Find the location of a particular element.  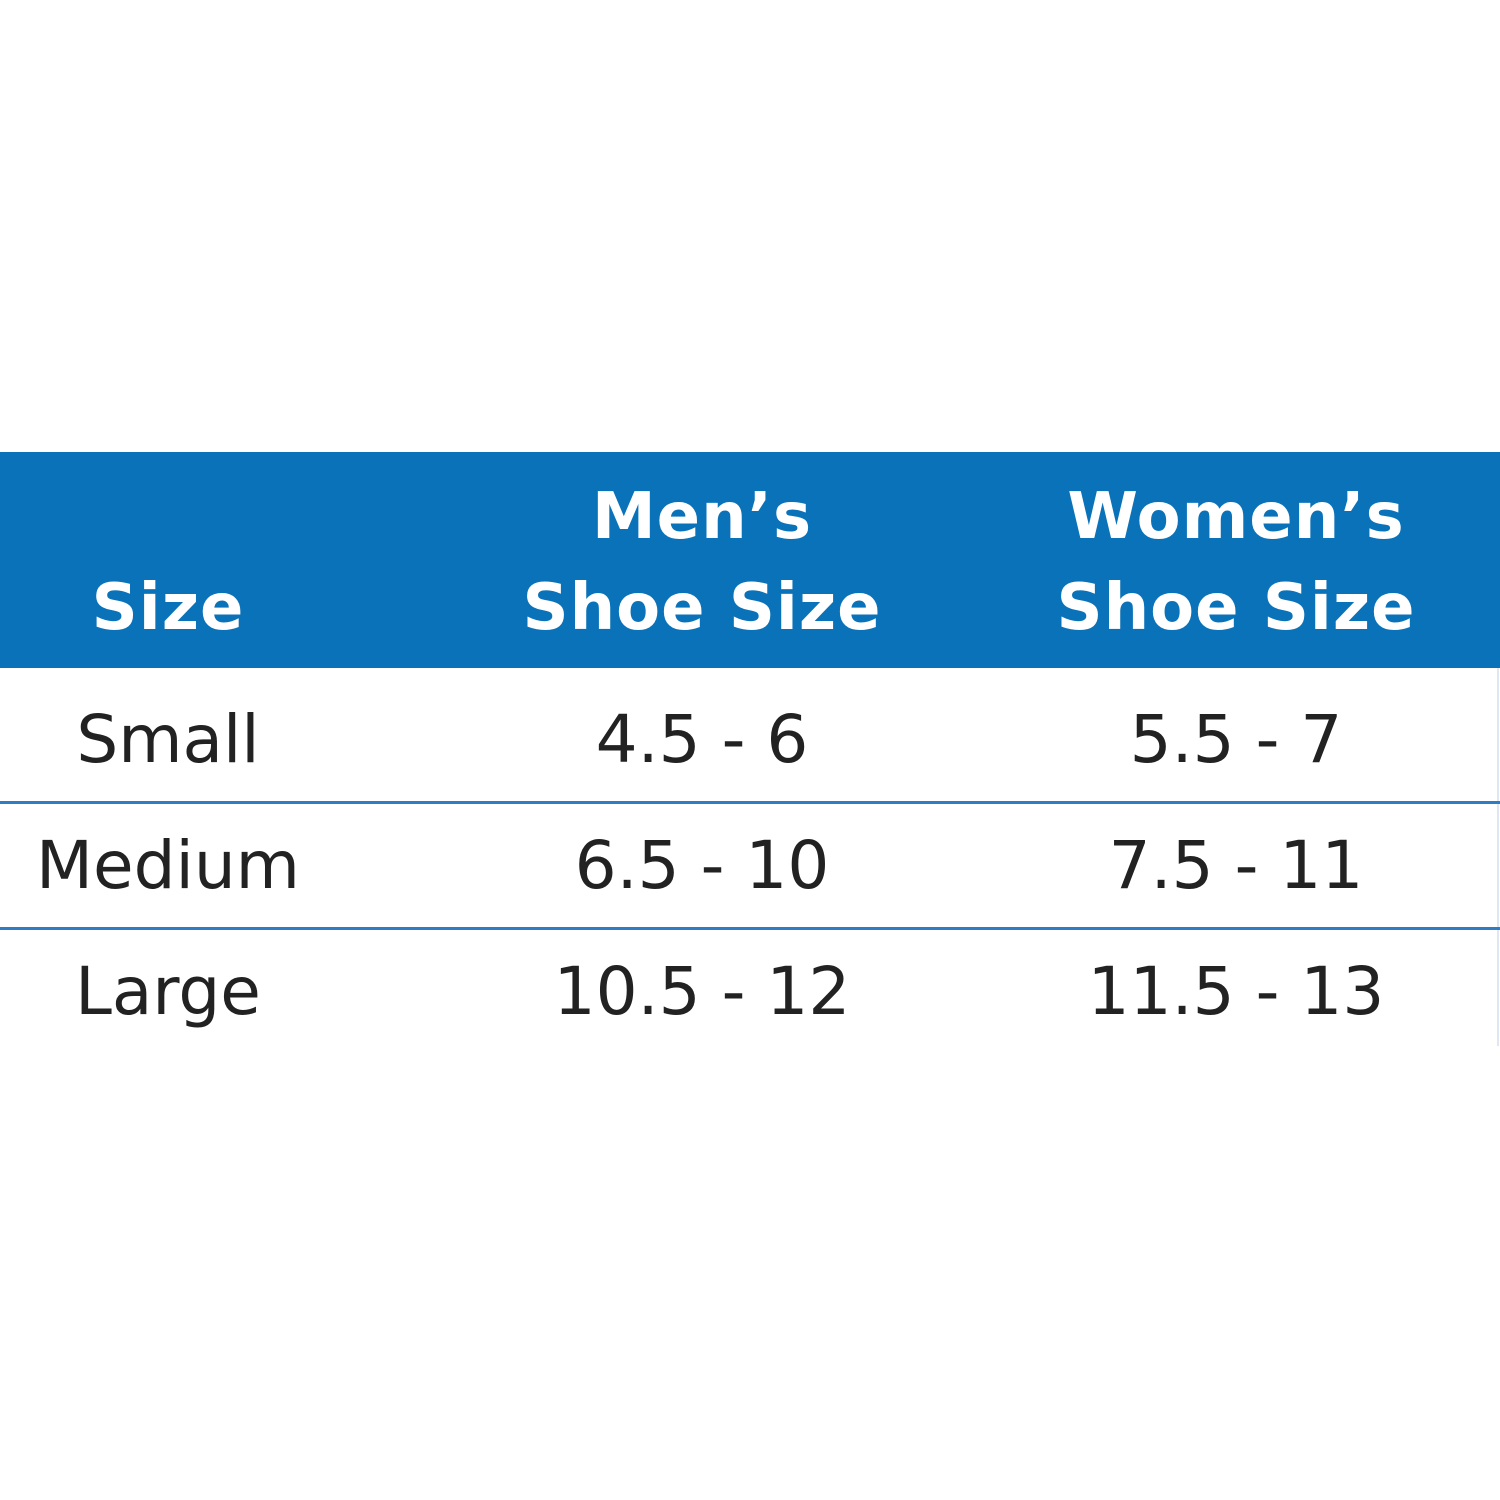

table-edge is located at coordinates (1498, 857).